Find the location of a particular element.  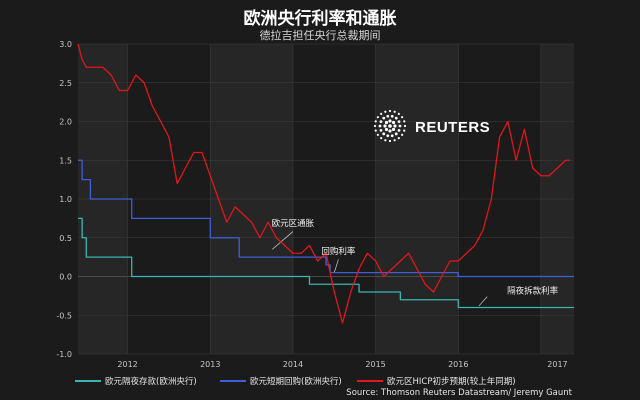

pointer-repo is located at coordinates (336, 266).